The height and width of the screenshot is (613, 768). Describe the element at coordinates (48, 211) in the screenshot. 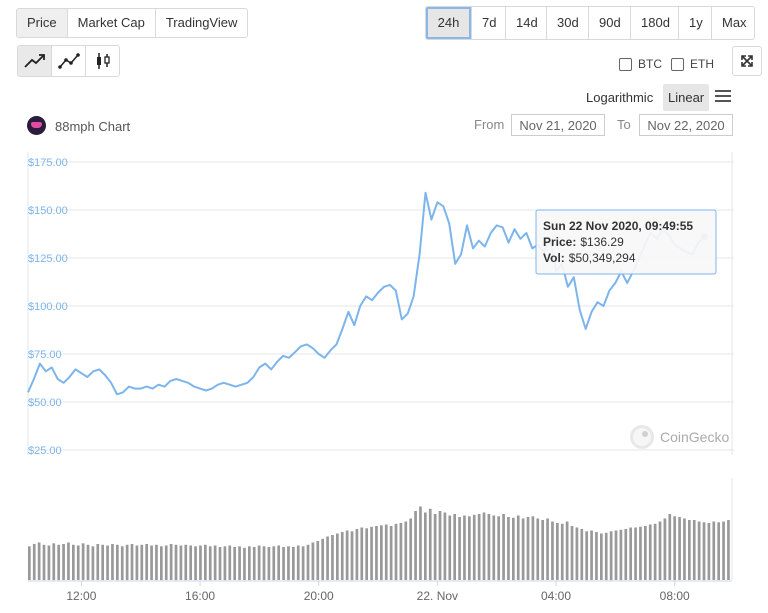

I see `y-tick-label: $150.00` at that location.